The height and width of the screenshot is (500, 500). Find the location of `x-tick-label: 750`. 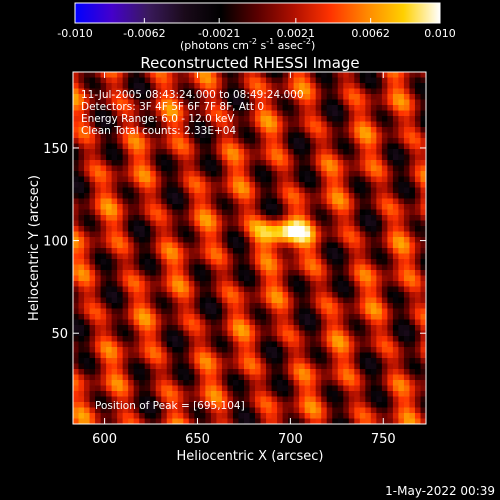

x-tick-label: 750 is located at coordinates (383, 439).